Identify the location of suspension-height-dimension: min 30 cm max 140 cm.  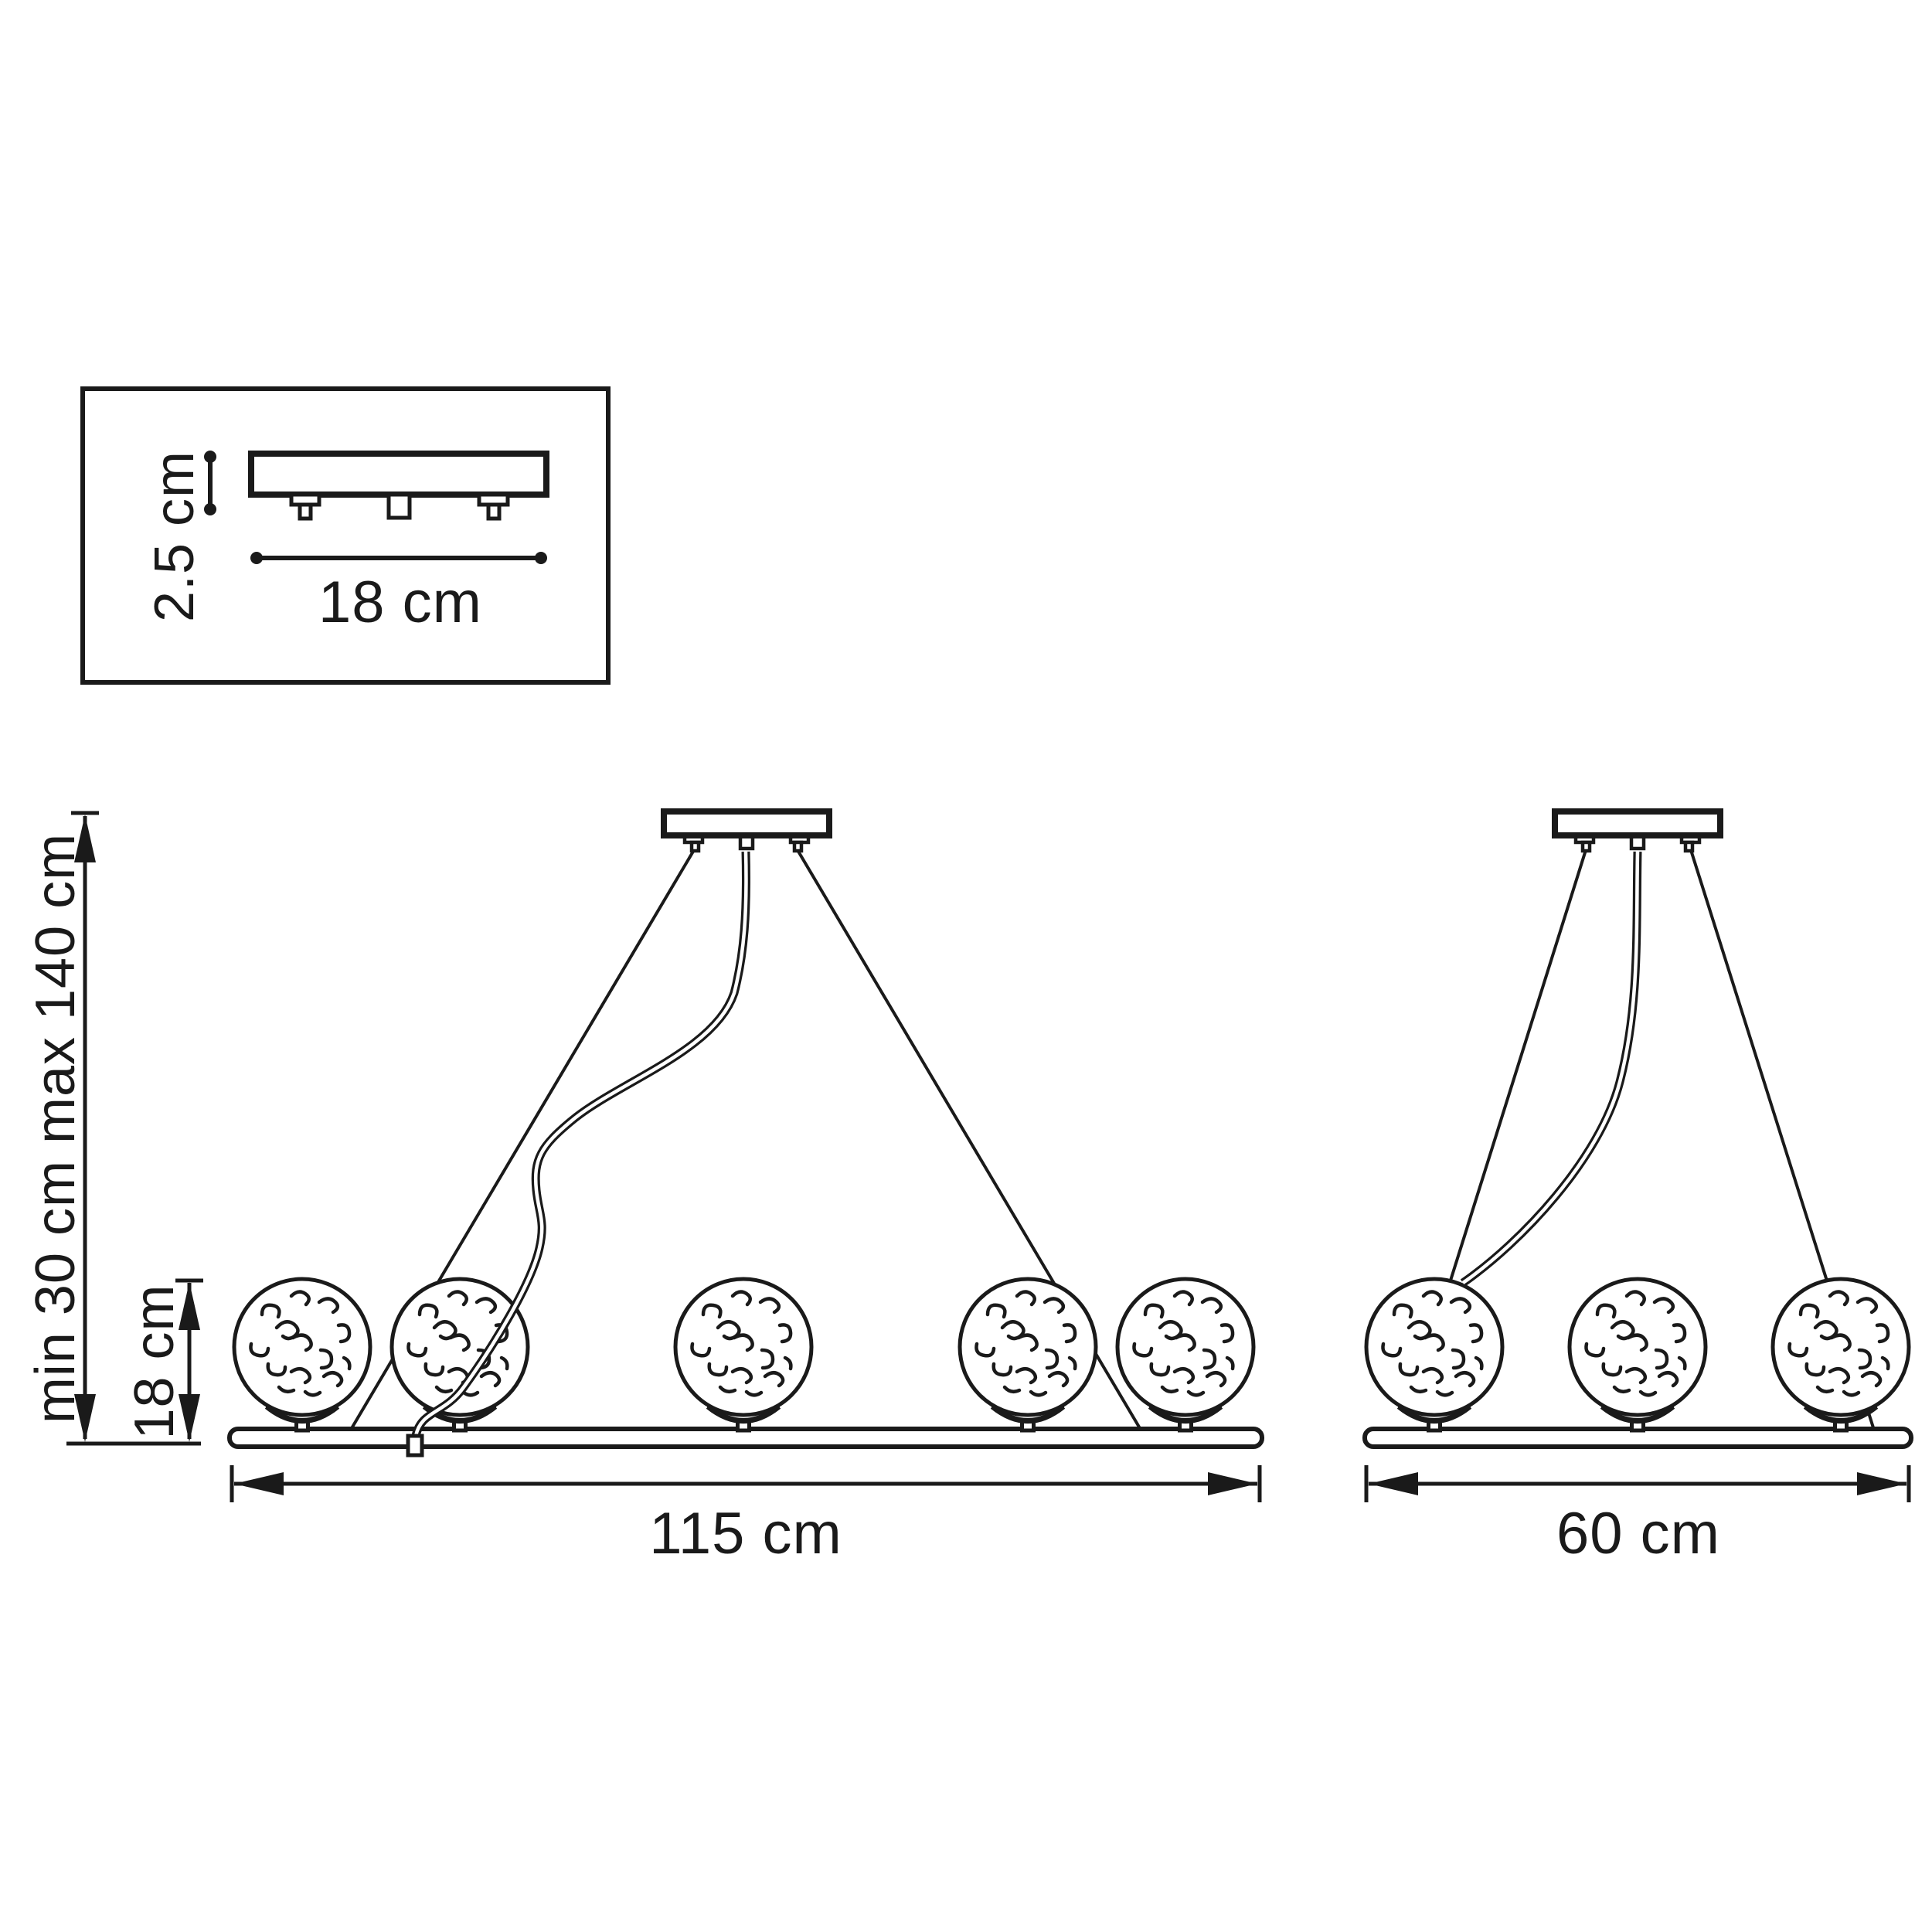
(62, 1127).